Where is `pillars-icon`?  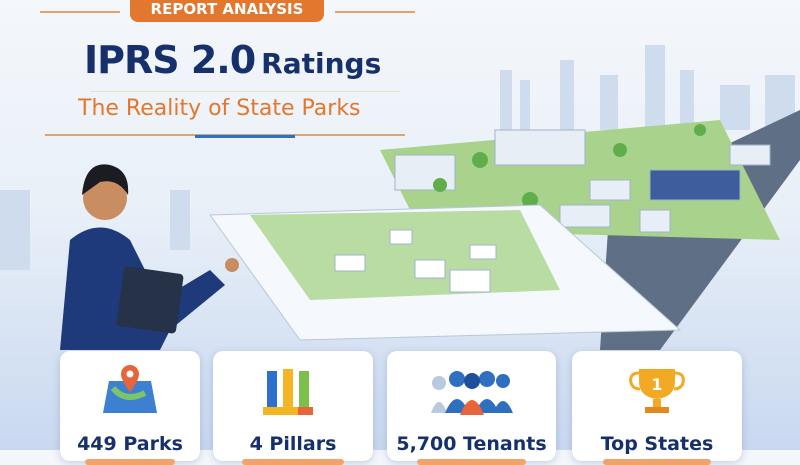
pillars-icon is located at coordinates (288, 392).